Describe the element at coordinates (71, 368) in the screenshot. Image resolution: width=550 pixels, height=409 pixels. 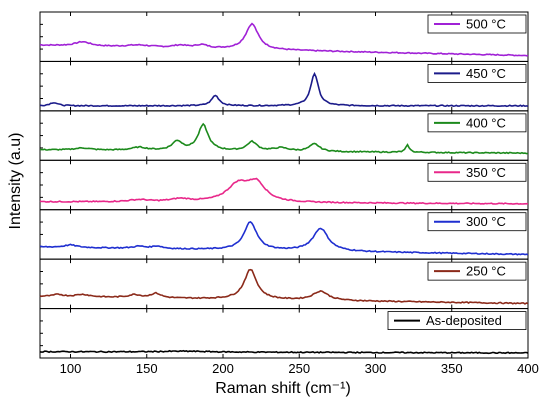
I see `x-tick-label: 100` at that location.